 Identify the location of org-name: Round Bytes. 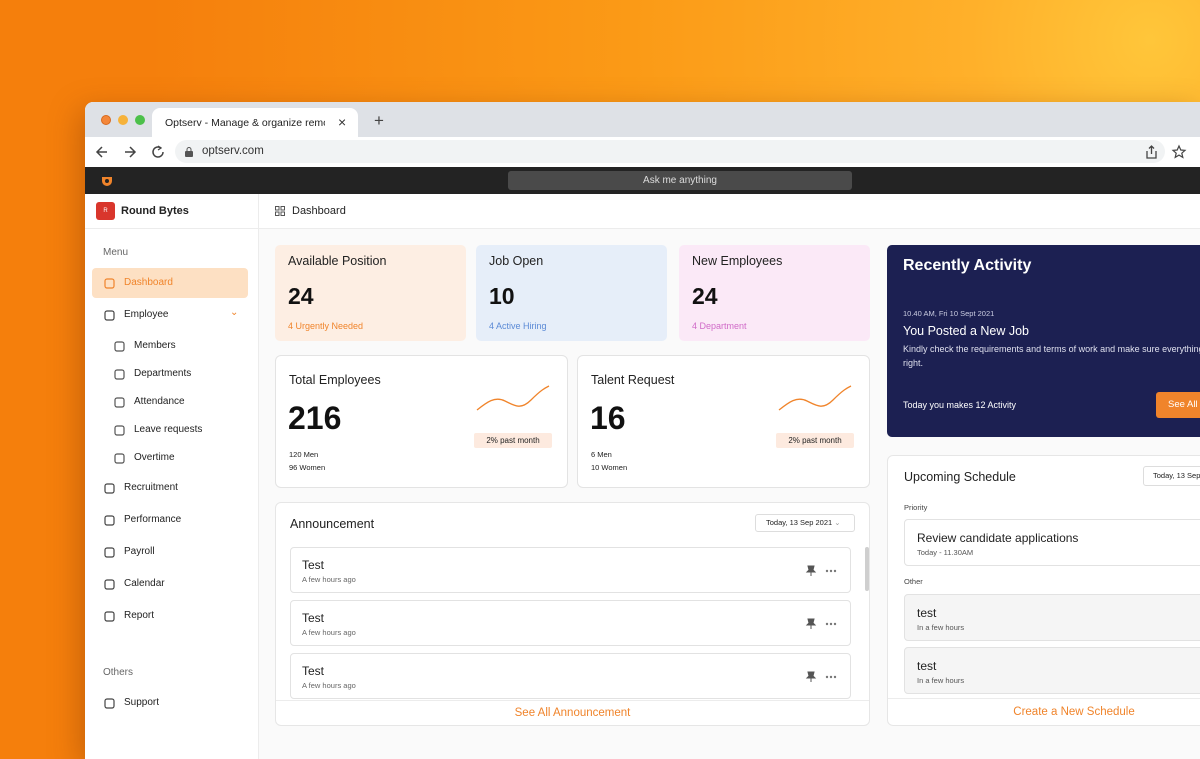
(155, 211).